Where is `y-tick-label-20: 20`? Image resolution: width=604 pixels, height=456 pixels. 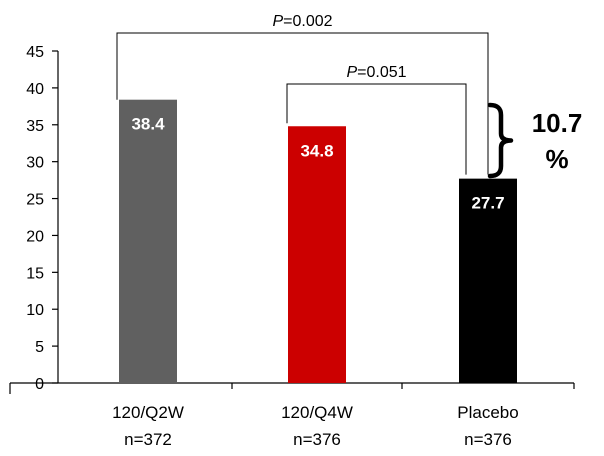 y-tick-label-20: 20 is located at coordinates (35, 236).